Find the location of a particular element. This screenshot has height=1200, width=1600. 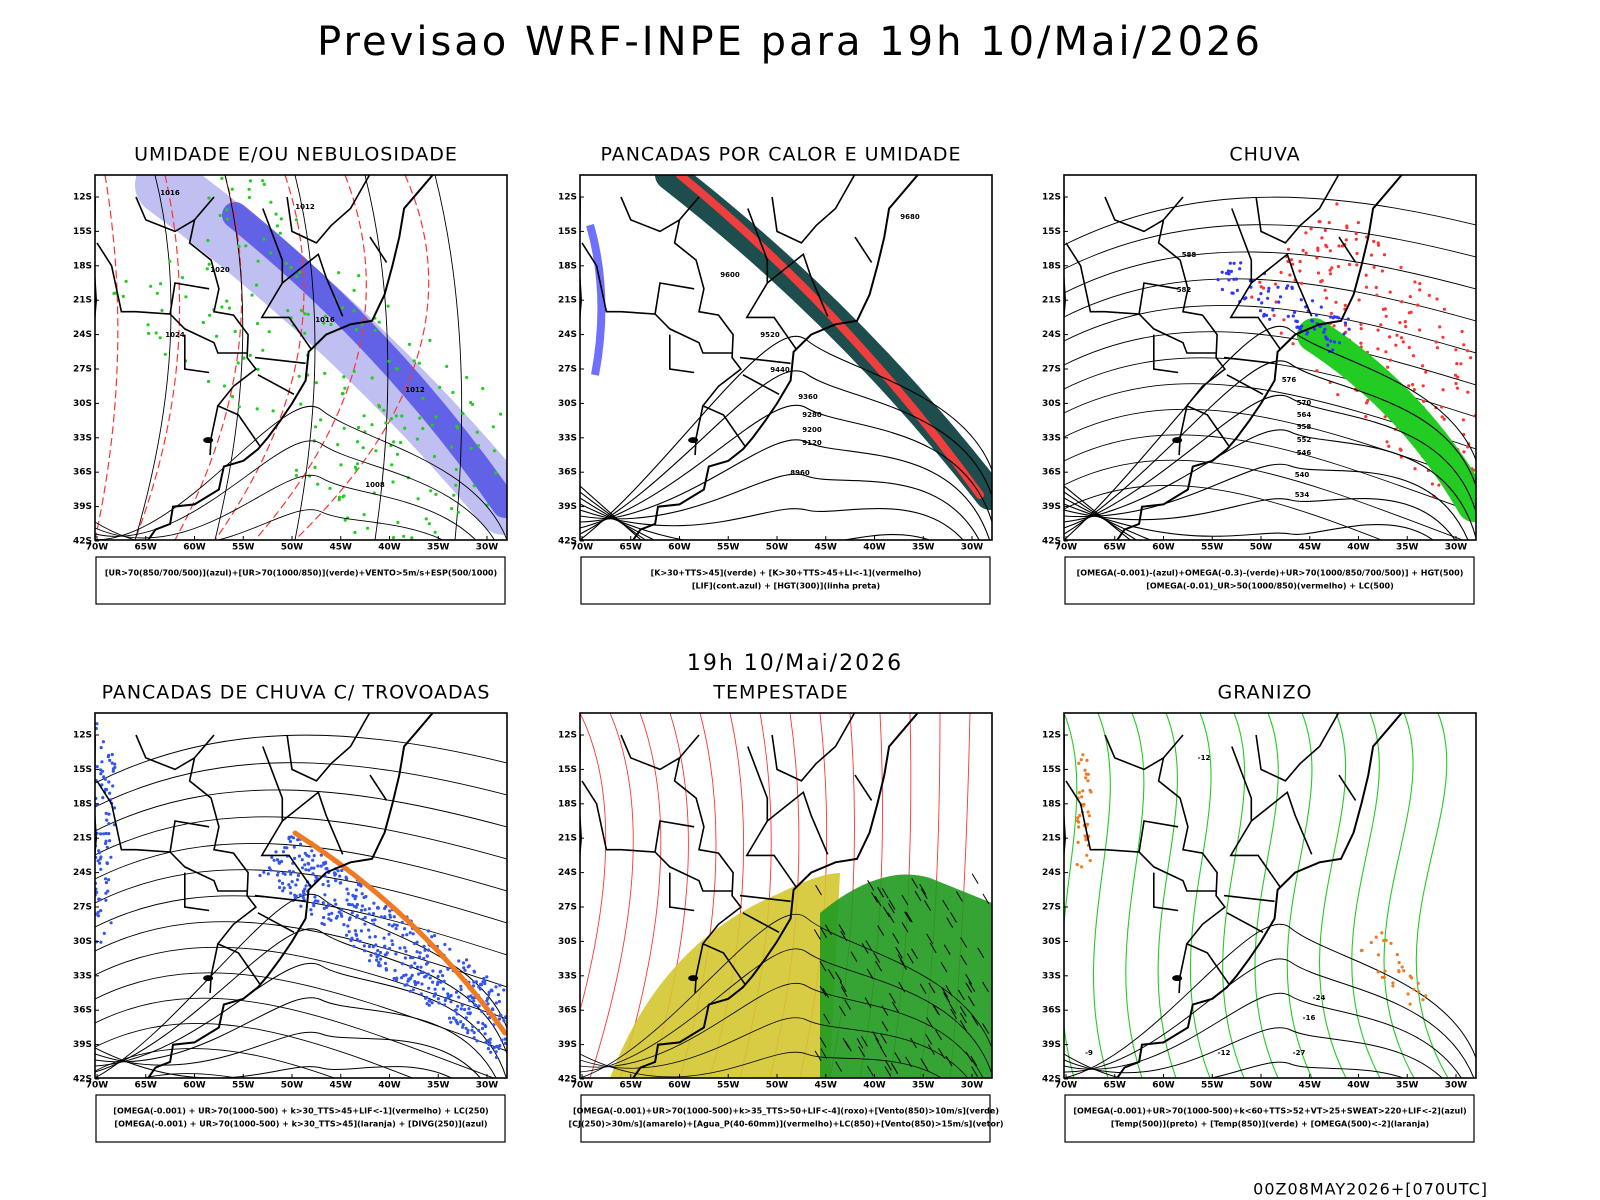

lon-label: 70W is located at coordinates (97, 1086).